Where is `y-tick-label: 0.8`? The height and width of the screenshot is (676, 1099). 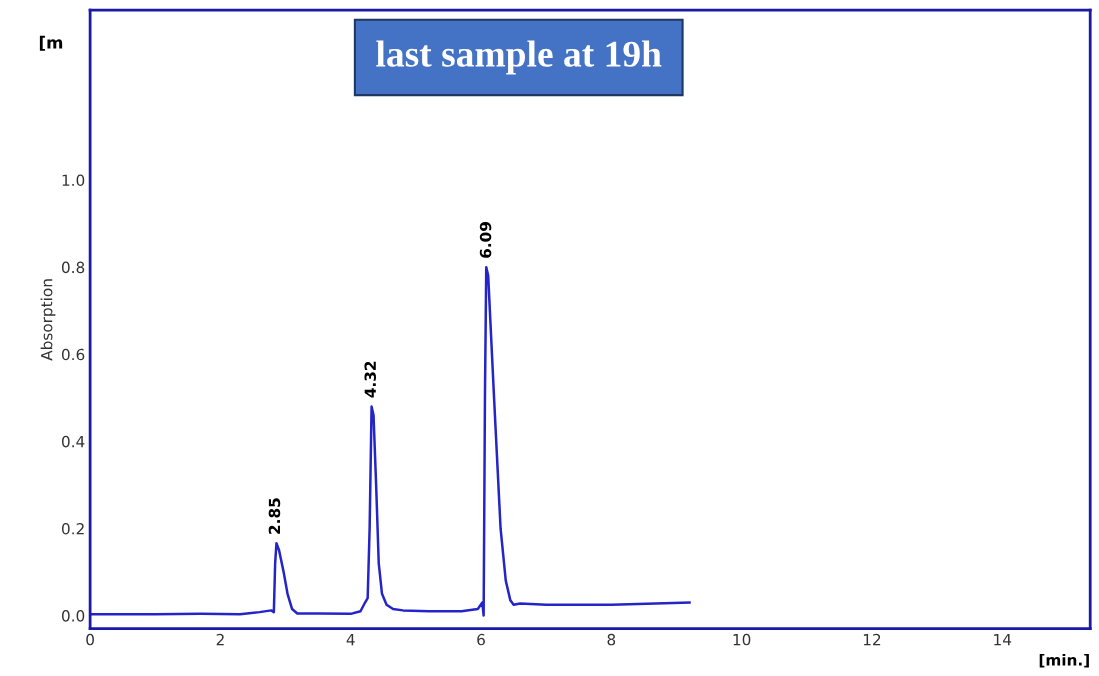
y-tick-label: 0.8 is located at coordinates (73, 267).